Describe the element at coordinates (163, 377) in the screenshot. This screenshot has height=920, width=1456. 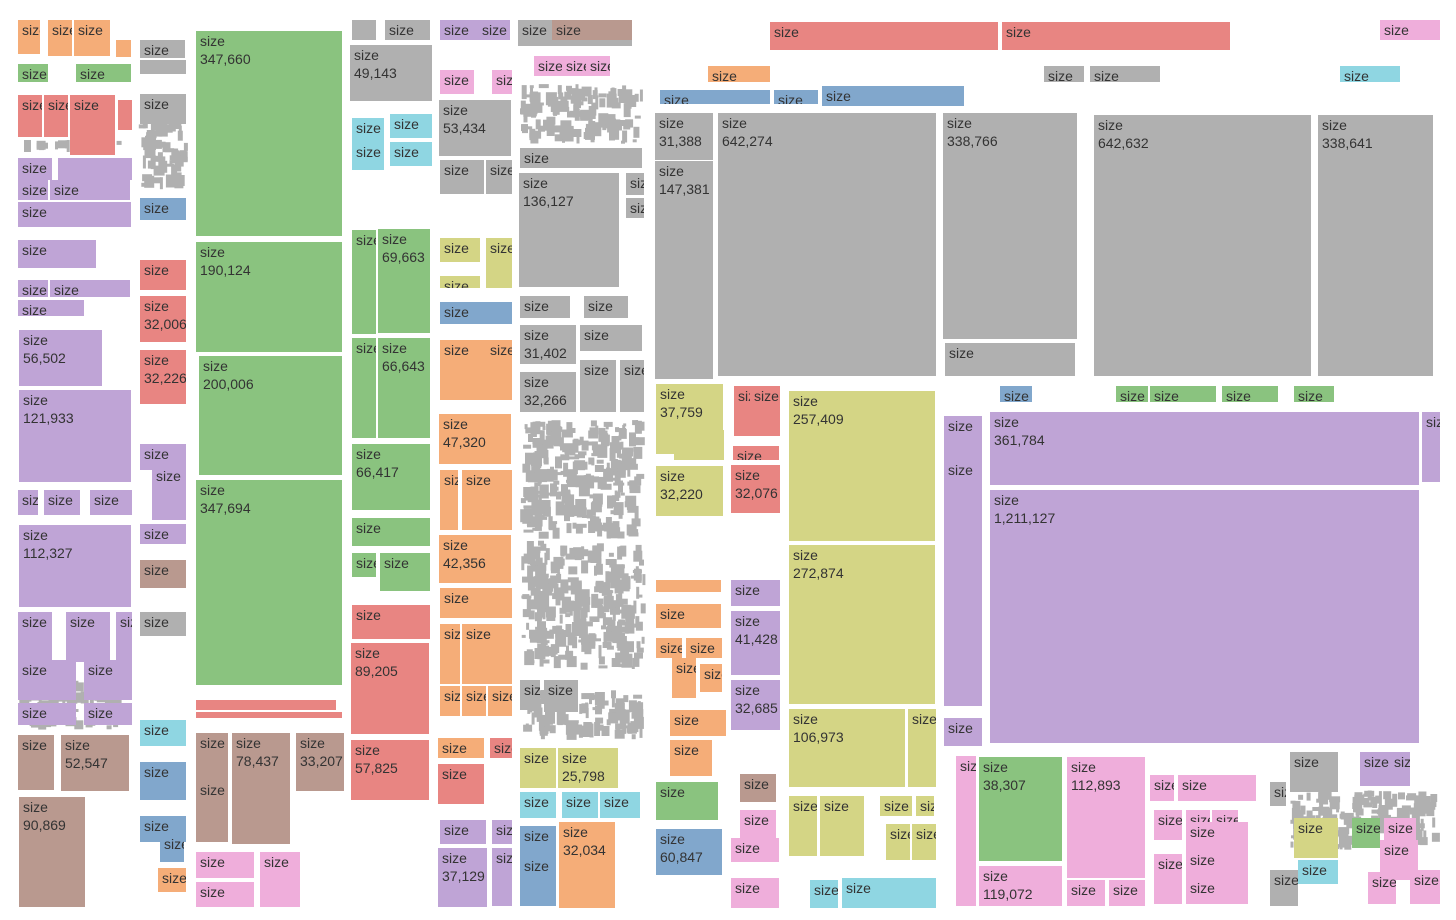
I see `treemap-cell: size 32,226` at that location.